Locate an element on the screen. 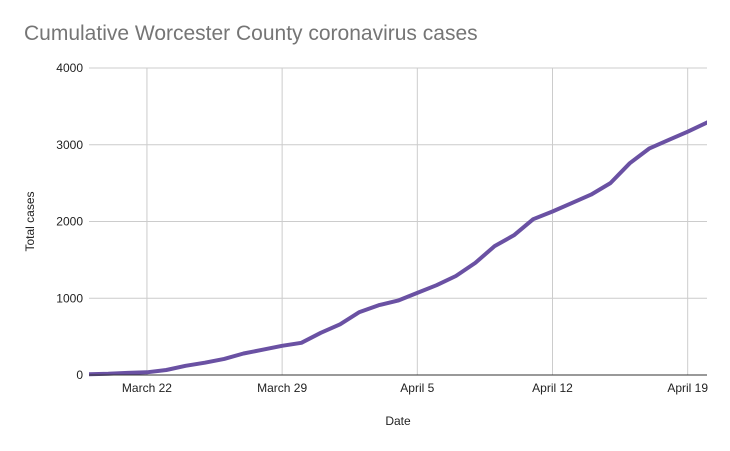  x-axis-title: Date is located at coordinates (398, 421).